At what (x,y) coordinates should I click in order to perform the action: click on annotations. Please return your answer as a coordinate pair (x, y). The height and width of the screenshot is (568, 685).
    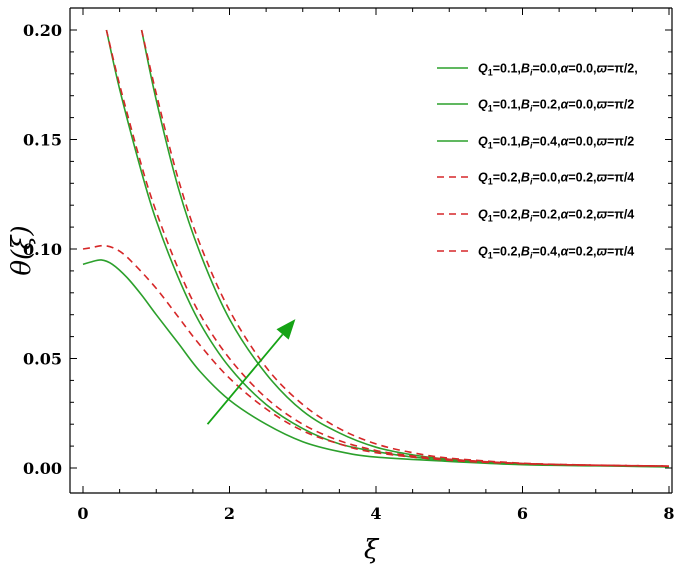
    Looking at the image, I should click on (251, 372).